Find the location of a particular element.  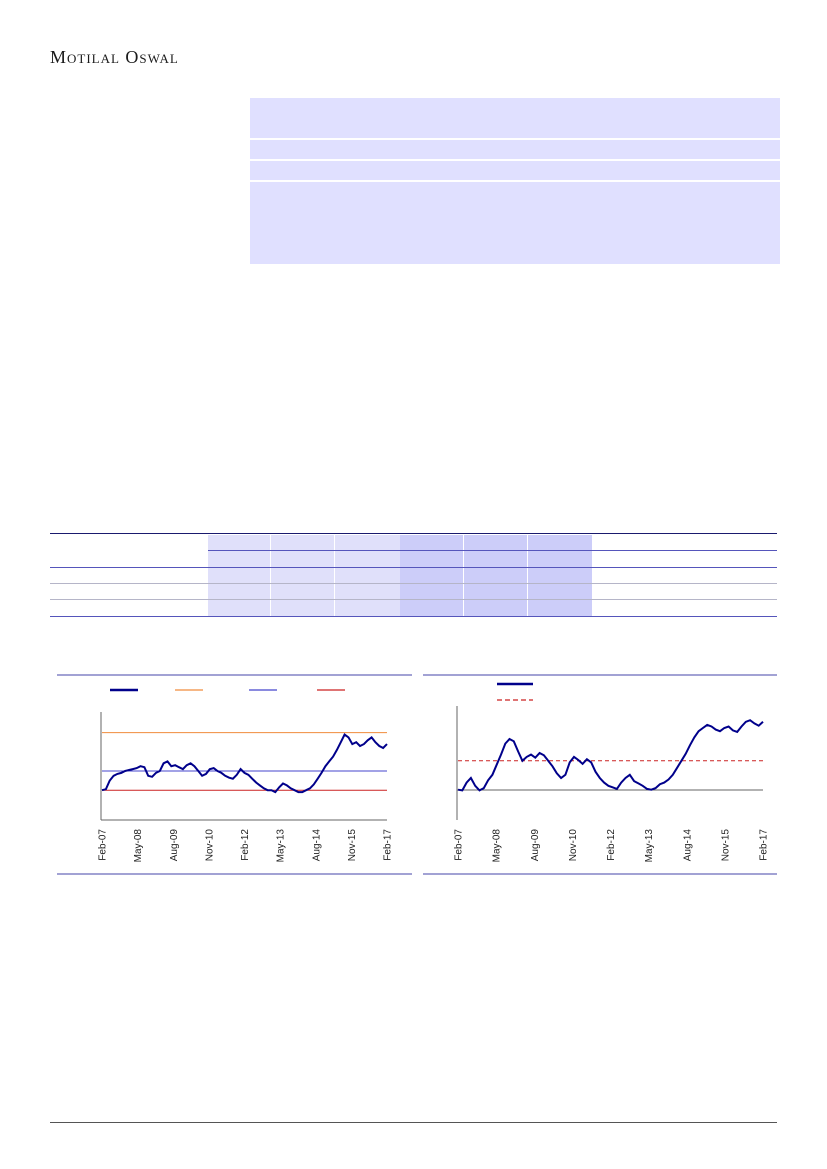

summary-box is located at coordinates (515, 181).